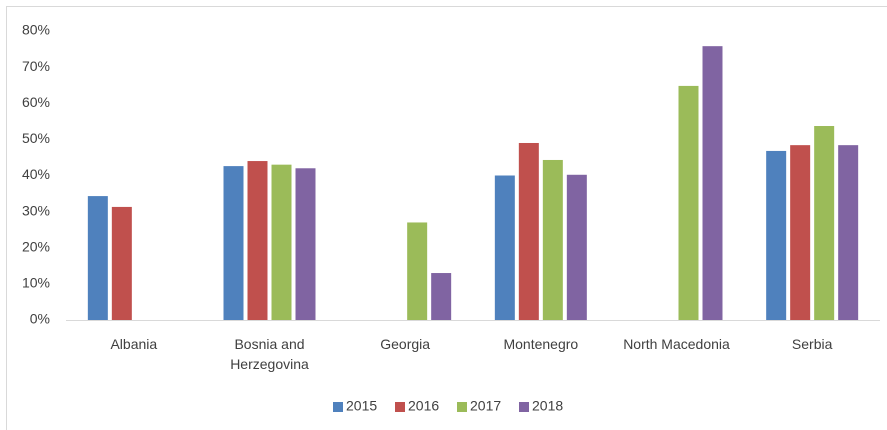 The height and width of the screenshot is (430, 887). What do you see at coordinates (547, 406) in the screenshot?
I see `legend-label: 2018` at bounding box center [547, 406].